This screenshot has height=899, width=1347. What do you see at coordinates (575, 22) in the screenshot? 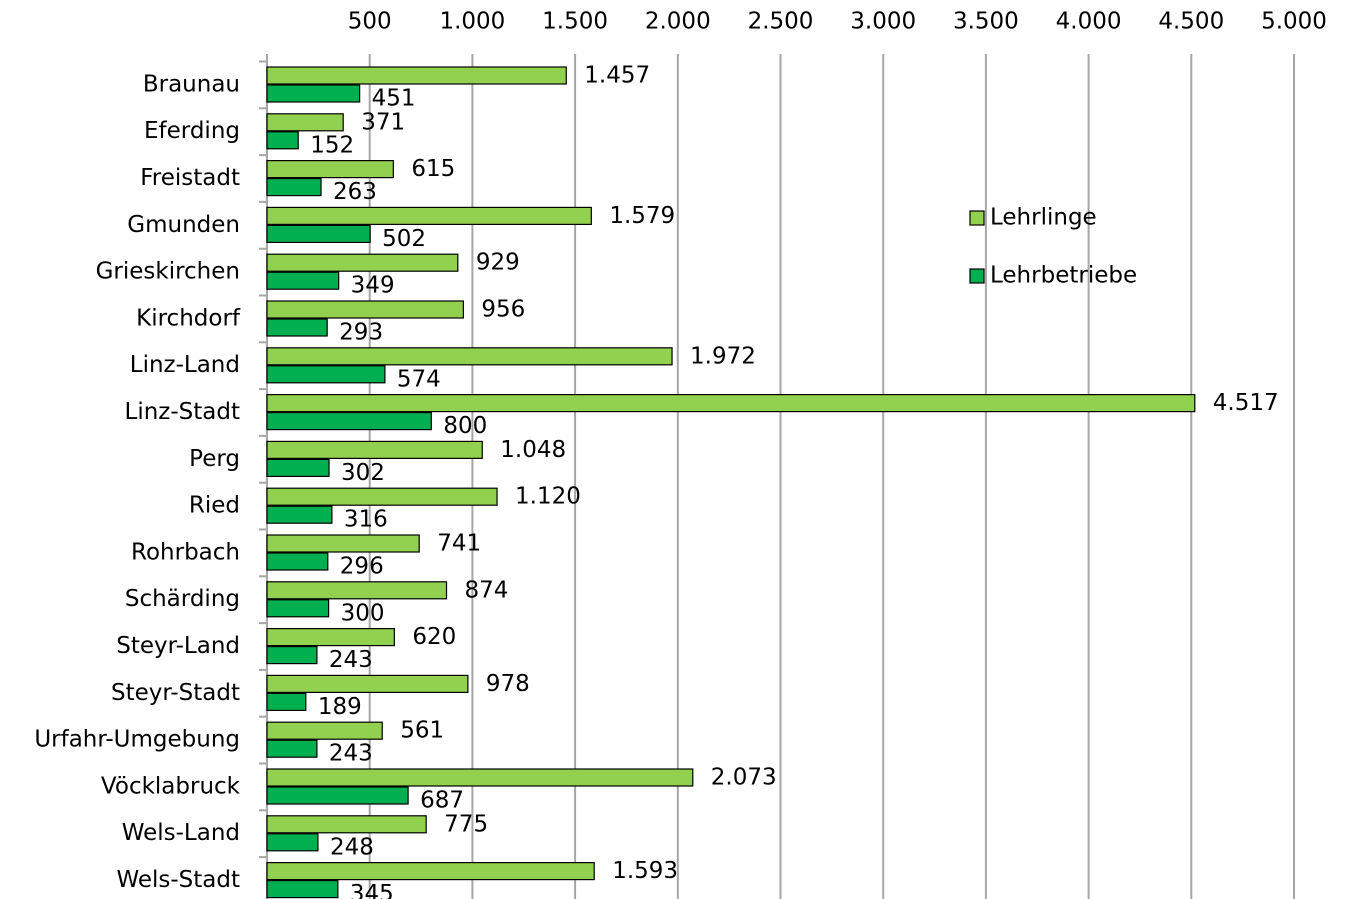
I see `x-tick-label: 1.500` at bounding box center [575, 22].